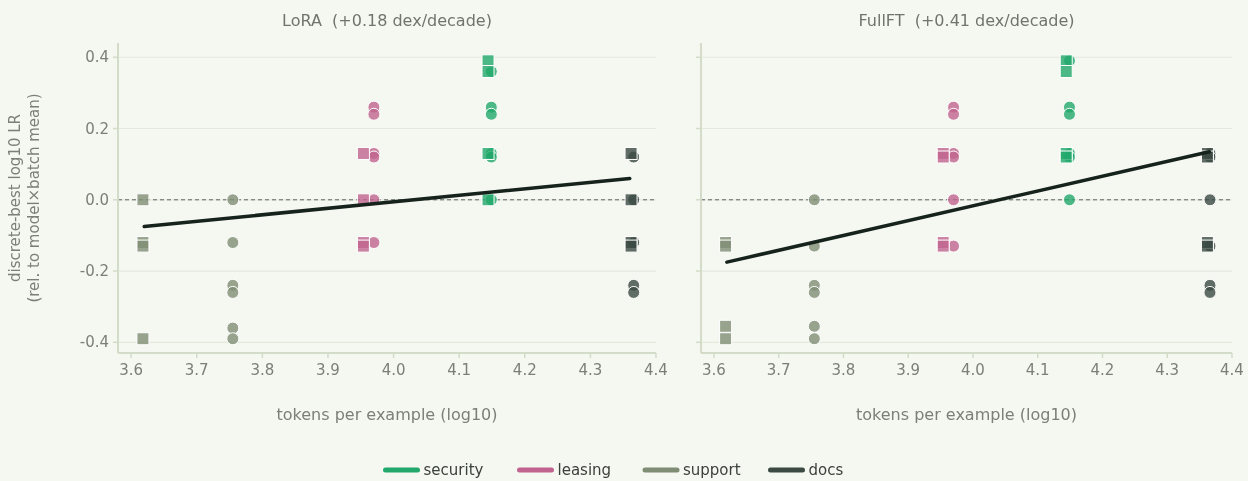 Image resolution: width=1248 pixels, height=481 pixels. What do you see at coordinates (966, 20) in the screenshot?
I see `chart-title: FullFT (+0.41 dex/decade)` at bounding box center [966, 20].